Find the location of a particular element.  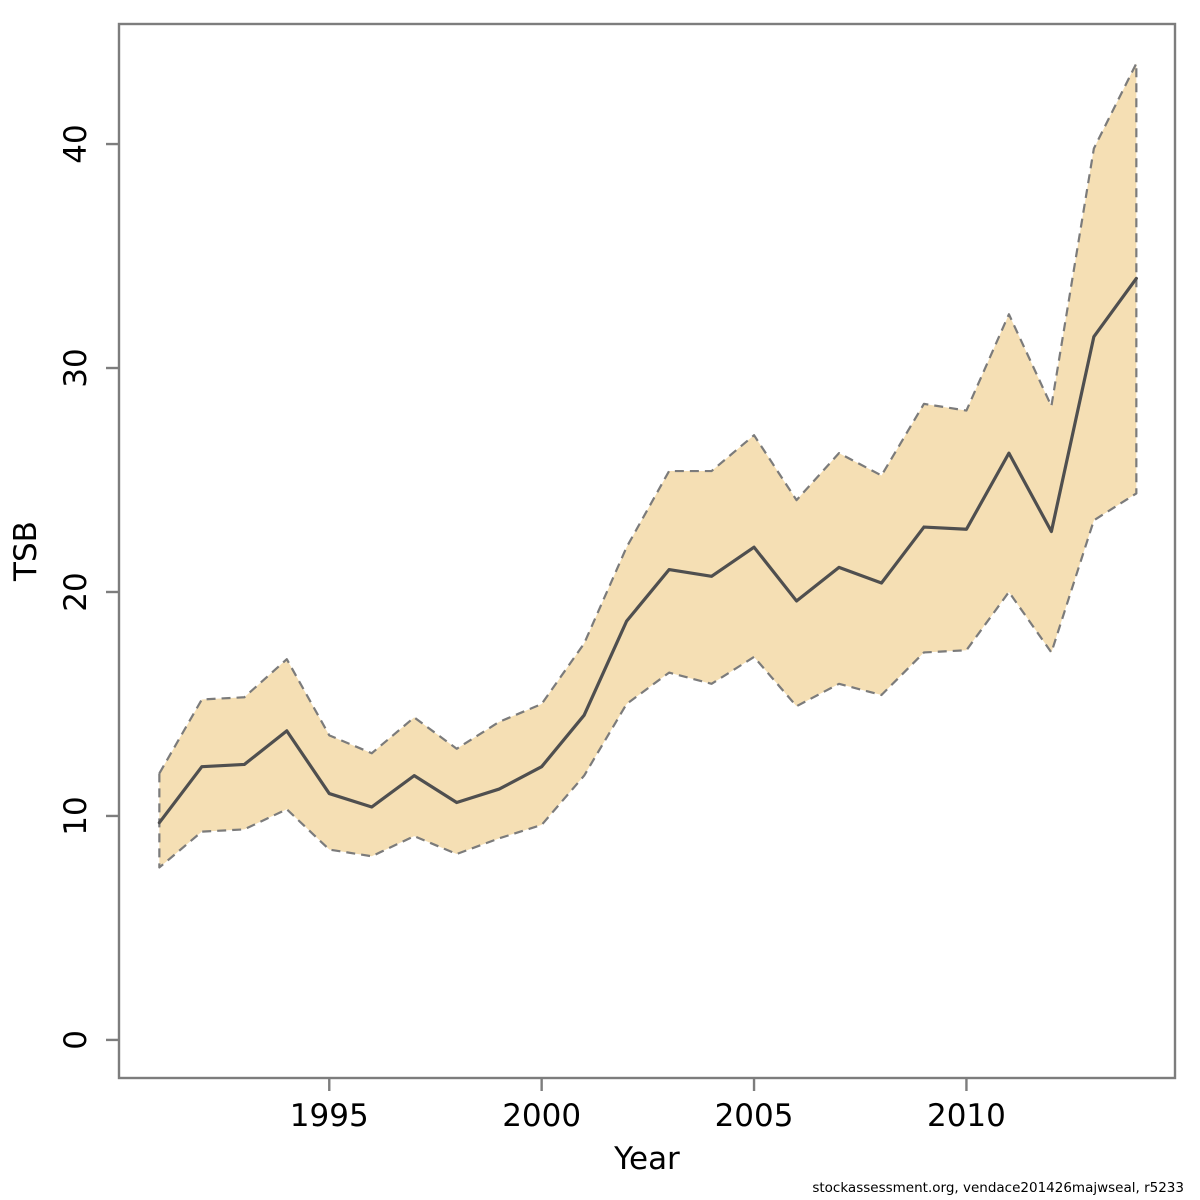

y-axis-label: TSB is located at coordinates (26, 551).